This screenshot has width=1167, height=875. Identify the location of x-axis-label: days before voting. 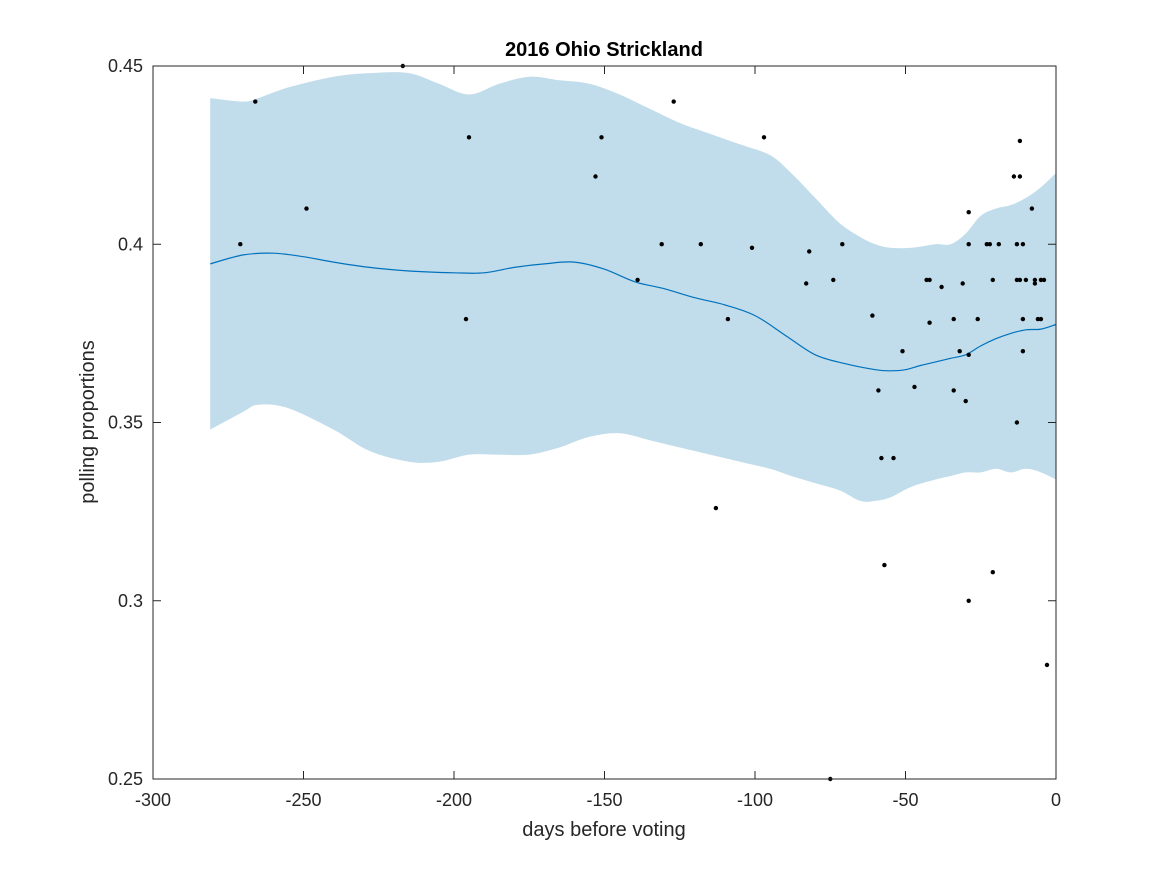
(603, 830).